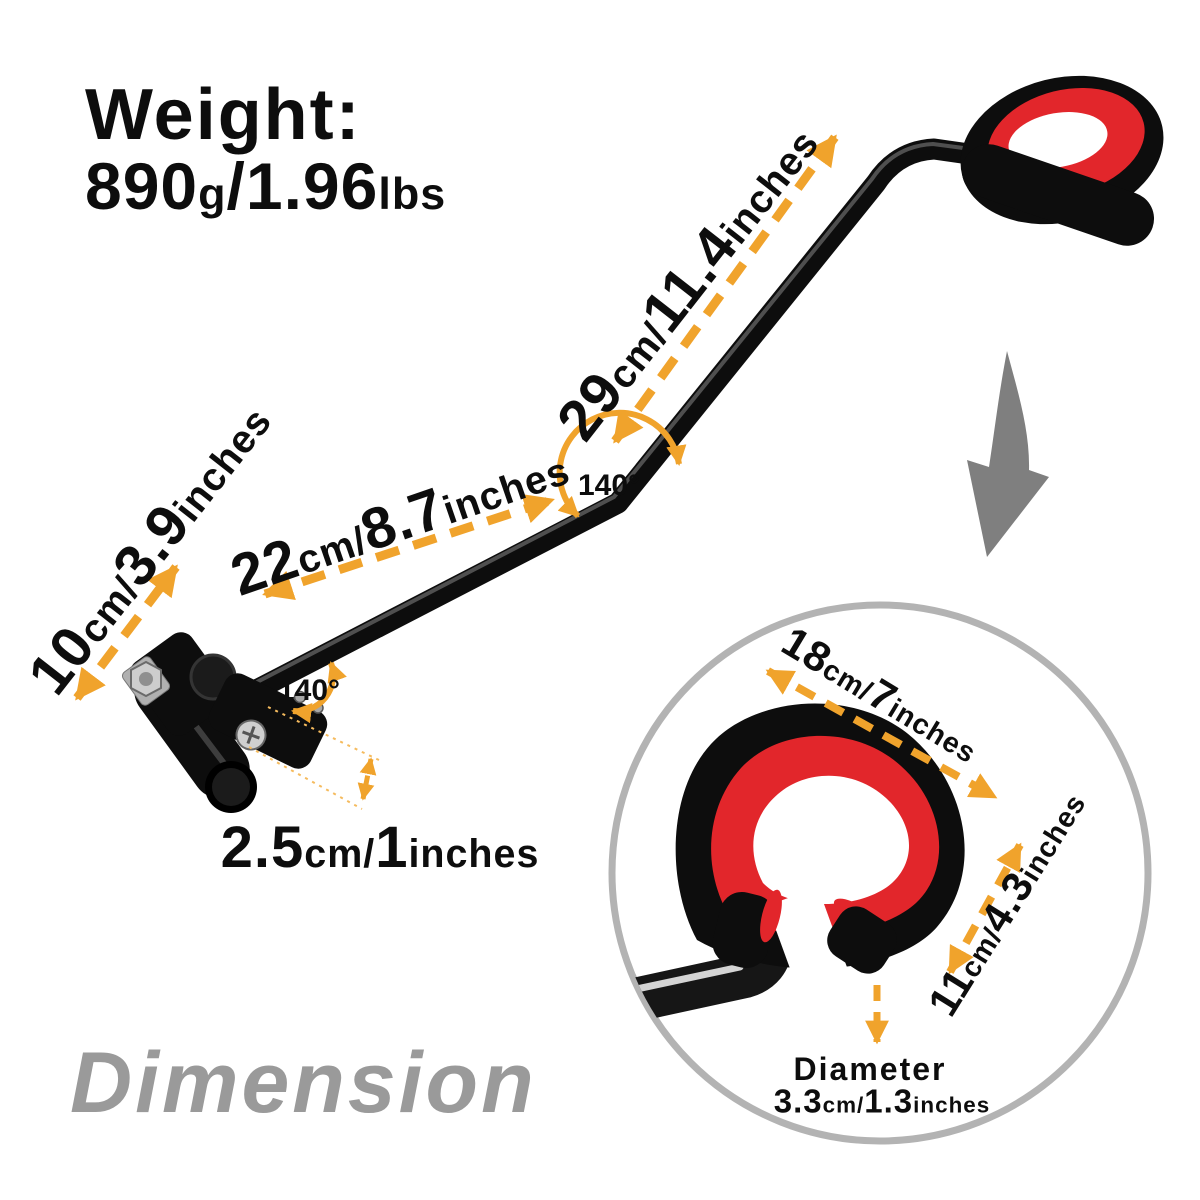 The image size is (1200, 1200). What do you see at coordinates (621, 464) in the screenshot?
I see `arc-140-mid` at bounding box center [621, 464].